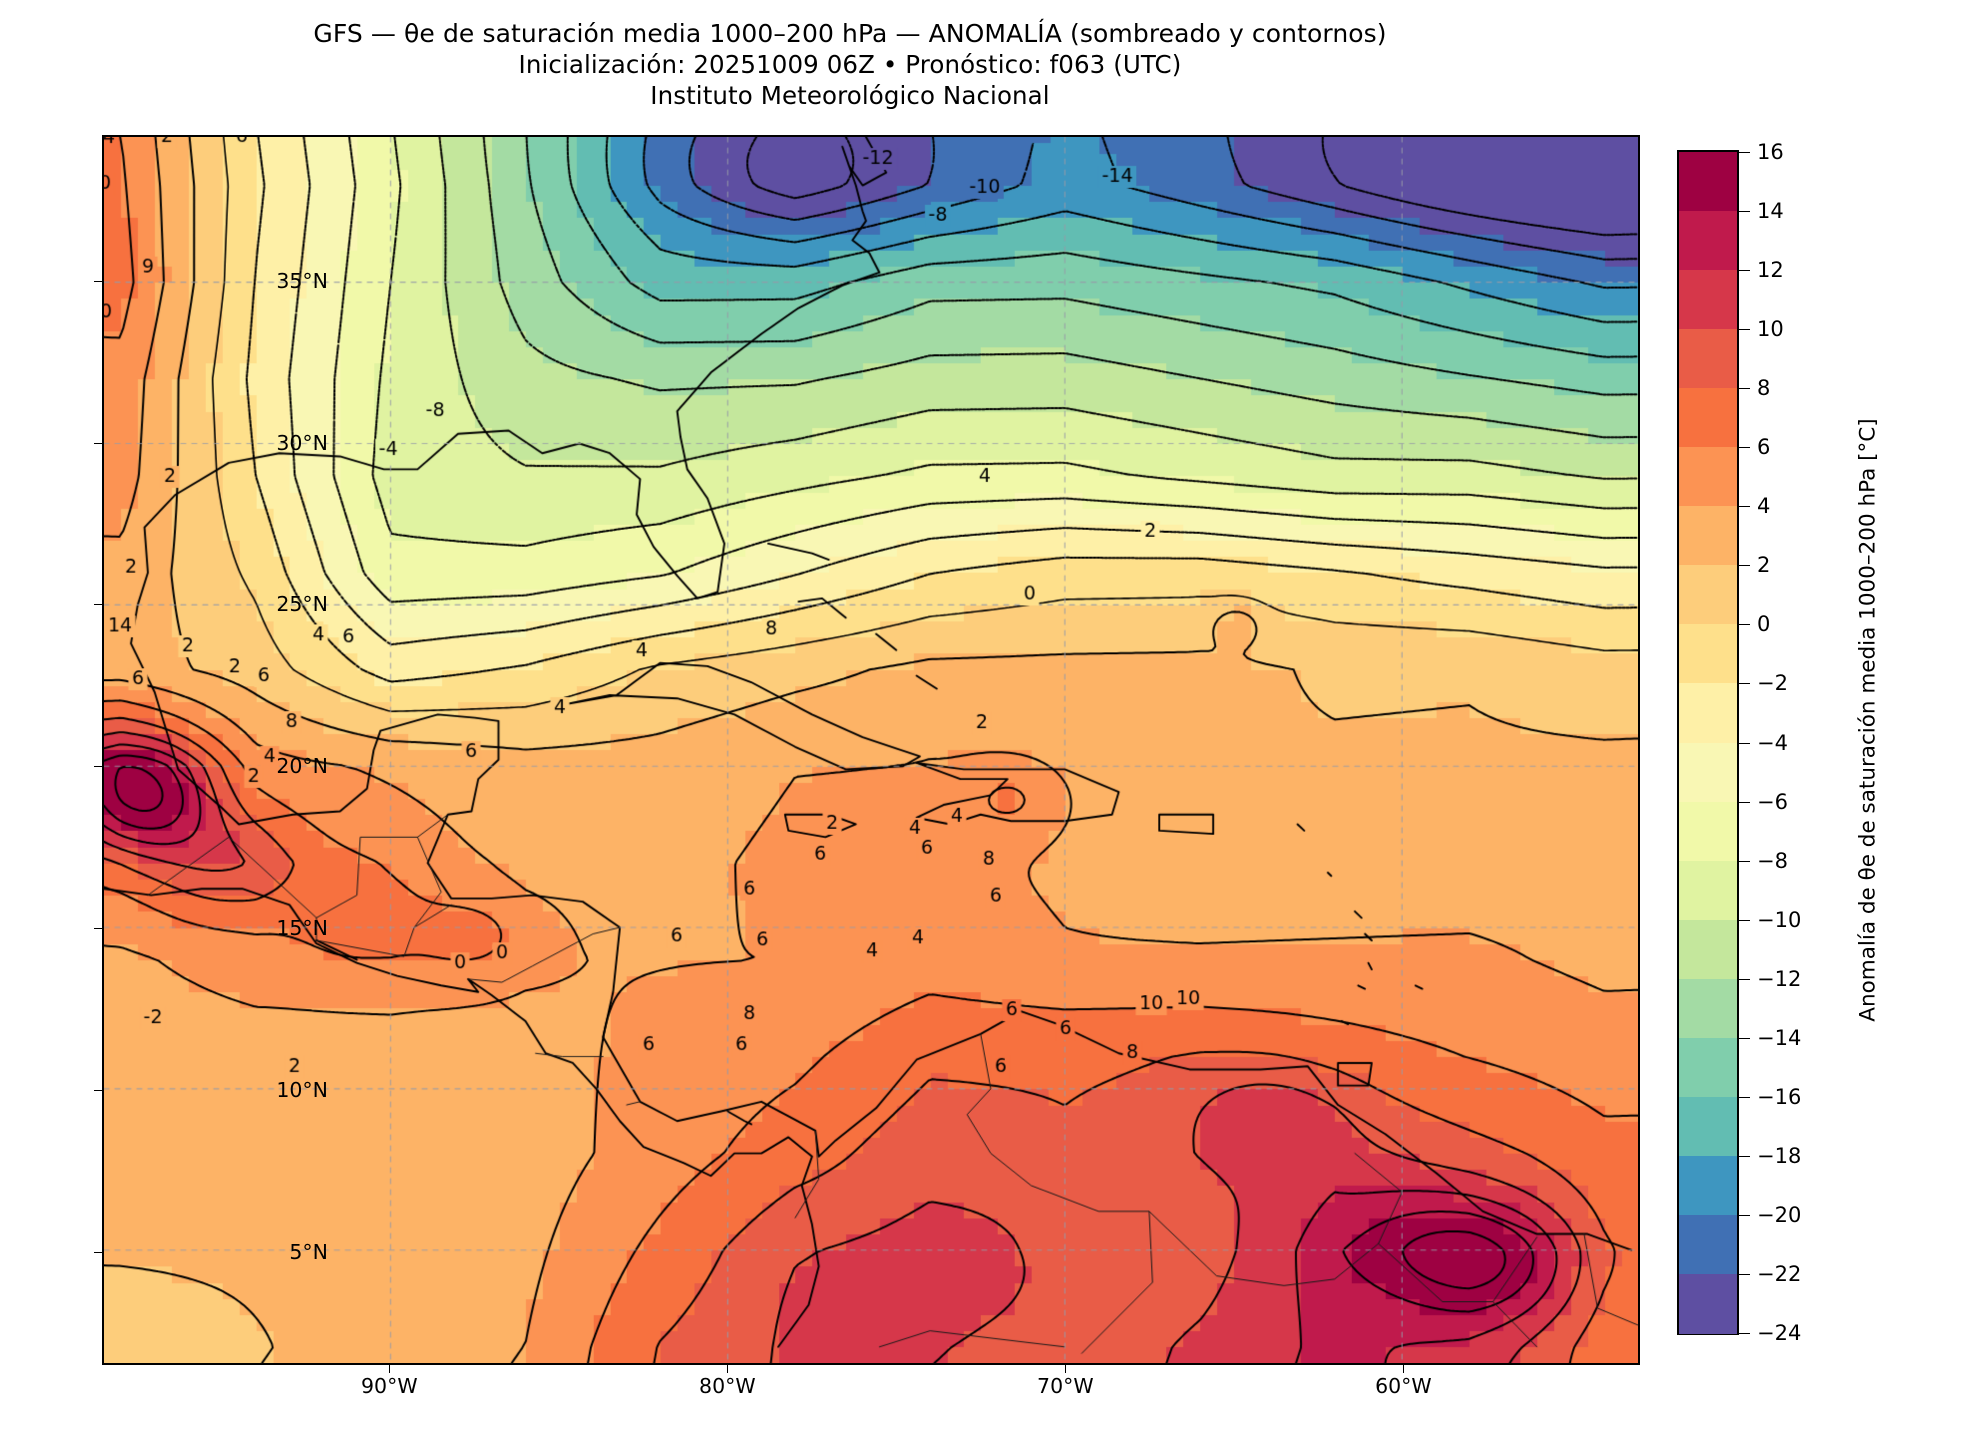  What do you see at coordinates (1770, 270) in the screenshot?
I see `colorbar-tick-label: 12` at bounding box center [1770, 270].